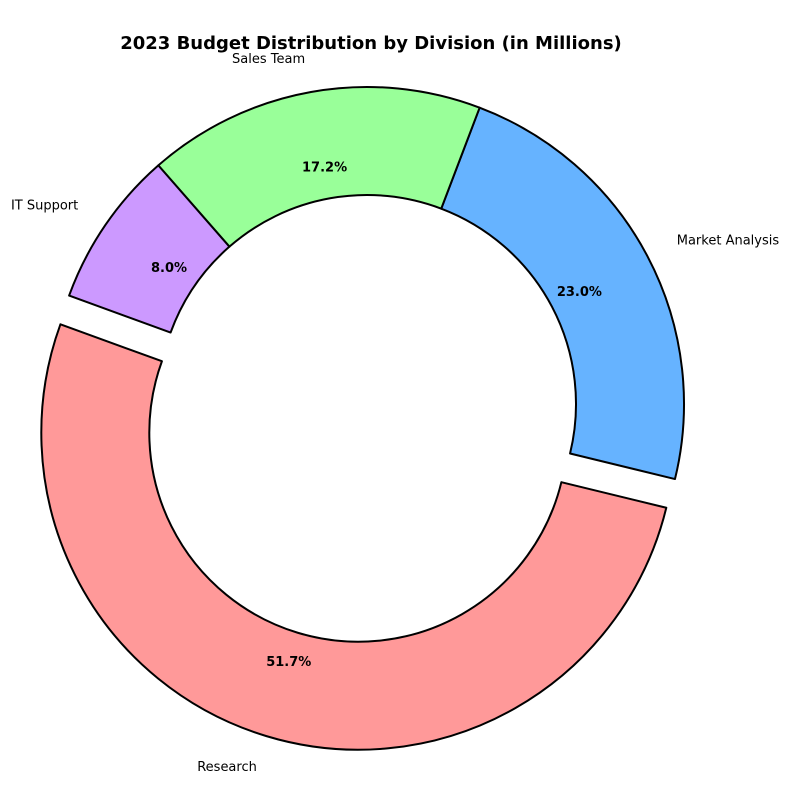 This screenshot has height=800, width=800. I want to click on pct-label-research: 51.7%, so click(288, 662).